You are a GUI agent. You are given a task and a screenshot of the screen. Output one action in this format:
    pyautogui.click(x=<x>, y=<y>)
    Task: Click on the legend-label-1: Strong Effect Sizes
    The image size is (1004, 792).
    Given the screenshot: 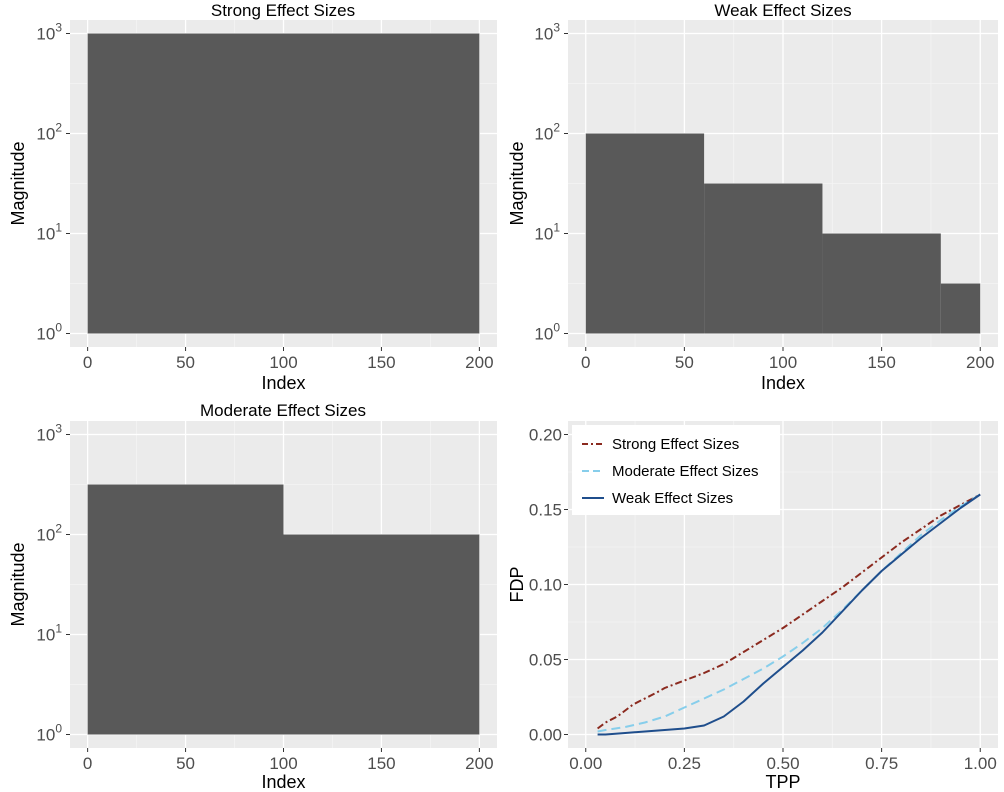 What is the action you would take?
    pyautogui.click(x=675, y=444)
    